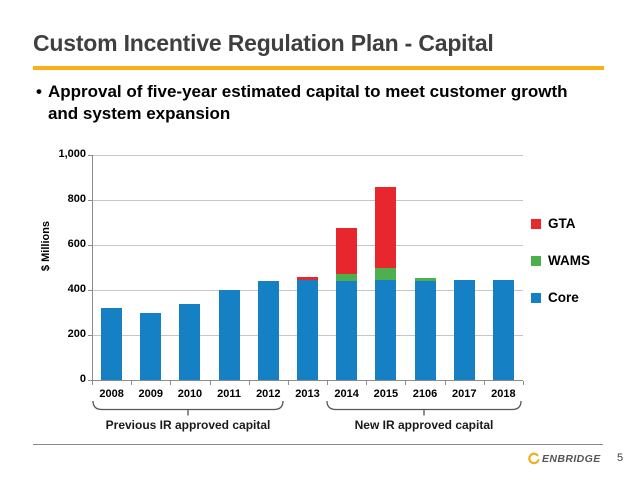 This screenshot has height=478, width=638. I want to click on legend-swatch-wams, so click(536, 260).